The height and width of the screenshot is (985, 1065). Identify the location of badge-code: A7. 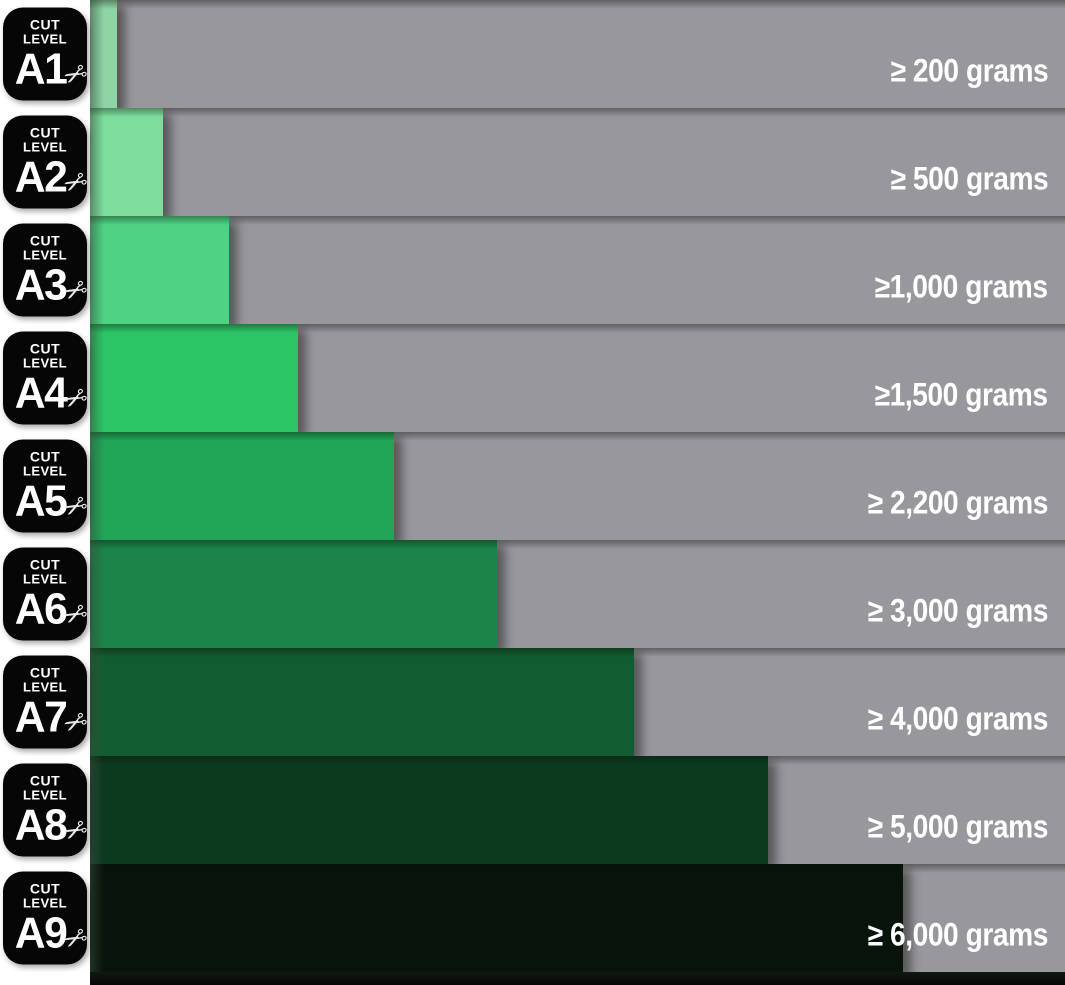
(41, 717).